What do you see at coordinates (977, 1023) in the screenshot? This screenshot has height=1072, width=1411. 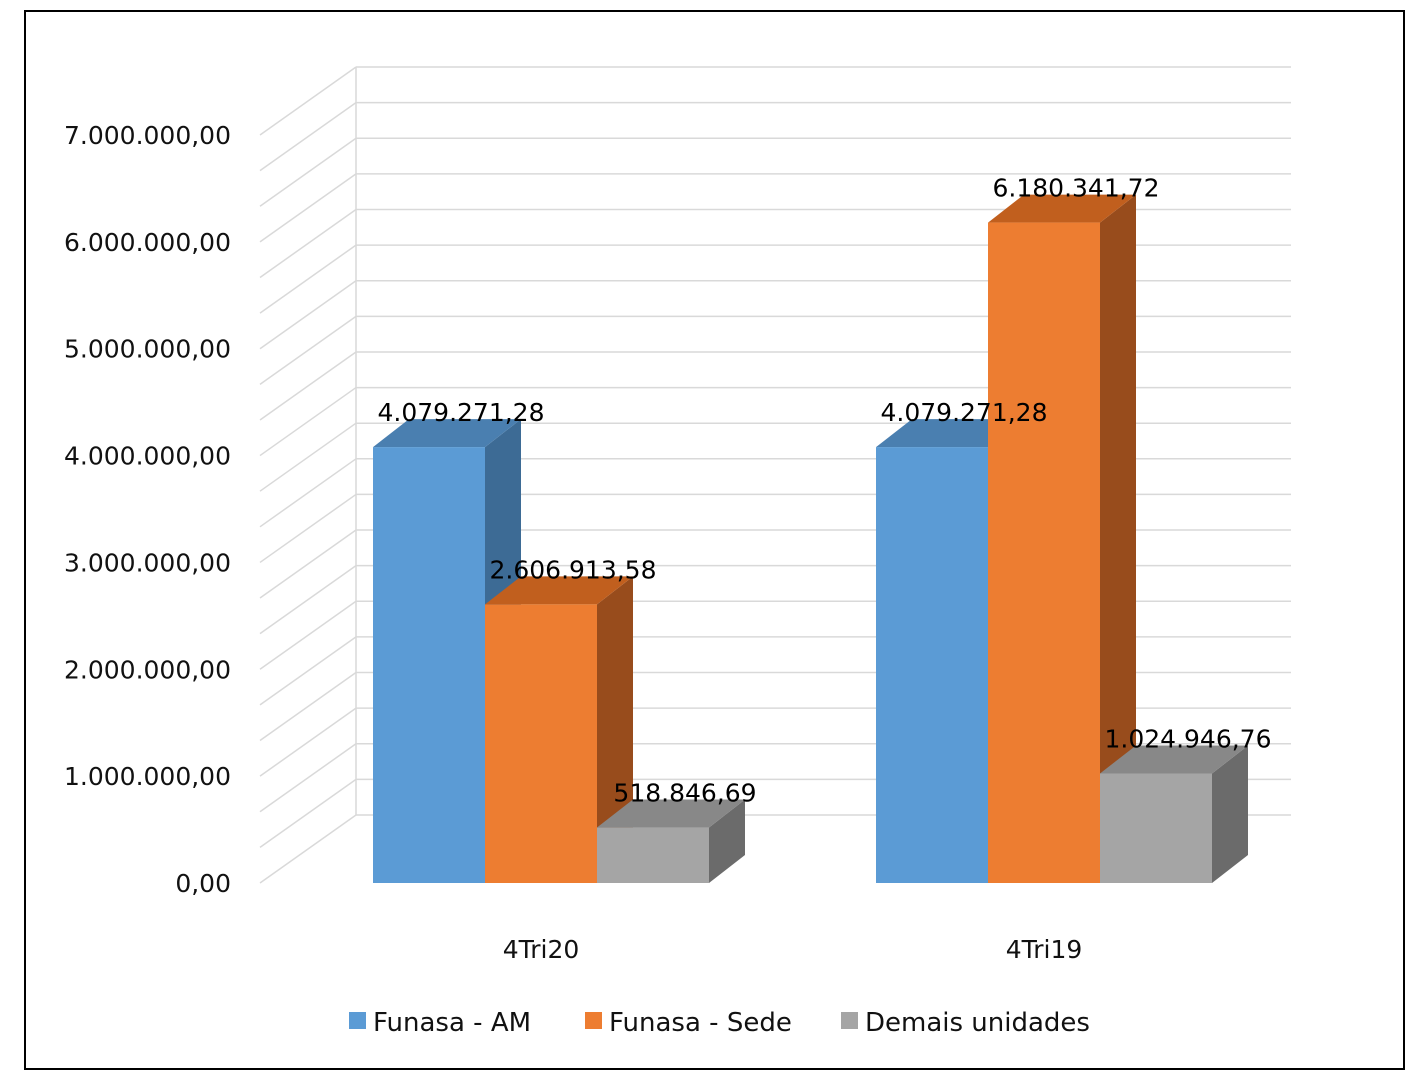 I see `legend-label: Demais unidades` at bounding box center [977, 1023].